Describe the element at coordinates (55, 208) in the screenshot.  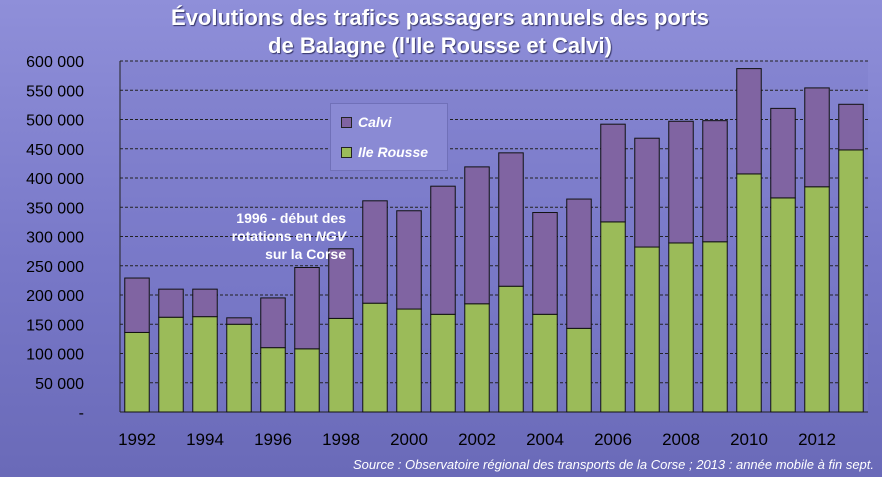
I see `y-tick-label: 350 000` at that location.